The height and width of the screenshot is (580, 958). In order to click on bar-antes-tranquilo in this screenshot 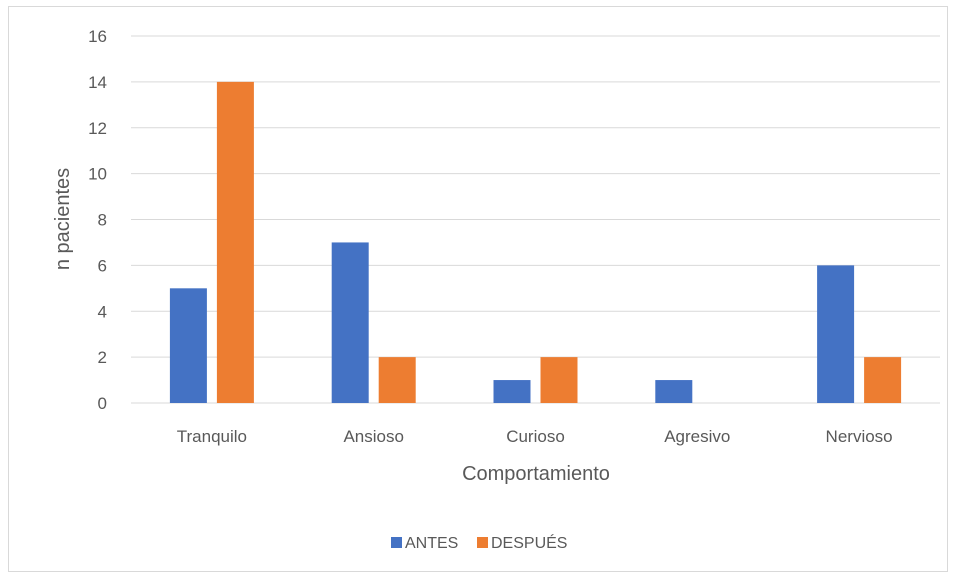, I will do `click(188, 345)`.